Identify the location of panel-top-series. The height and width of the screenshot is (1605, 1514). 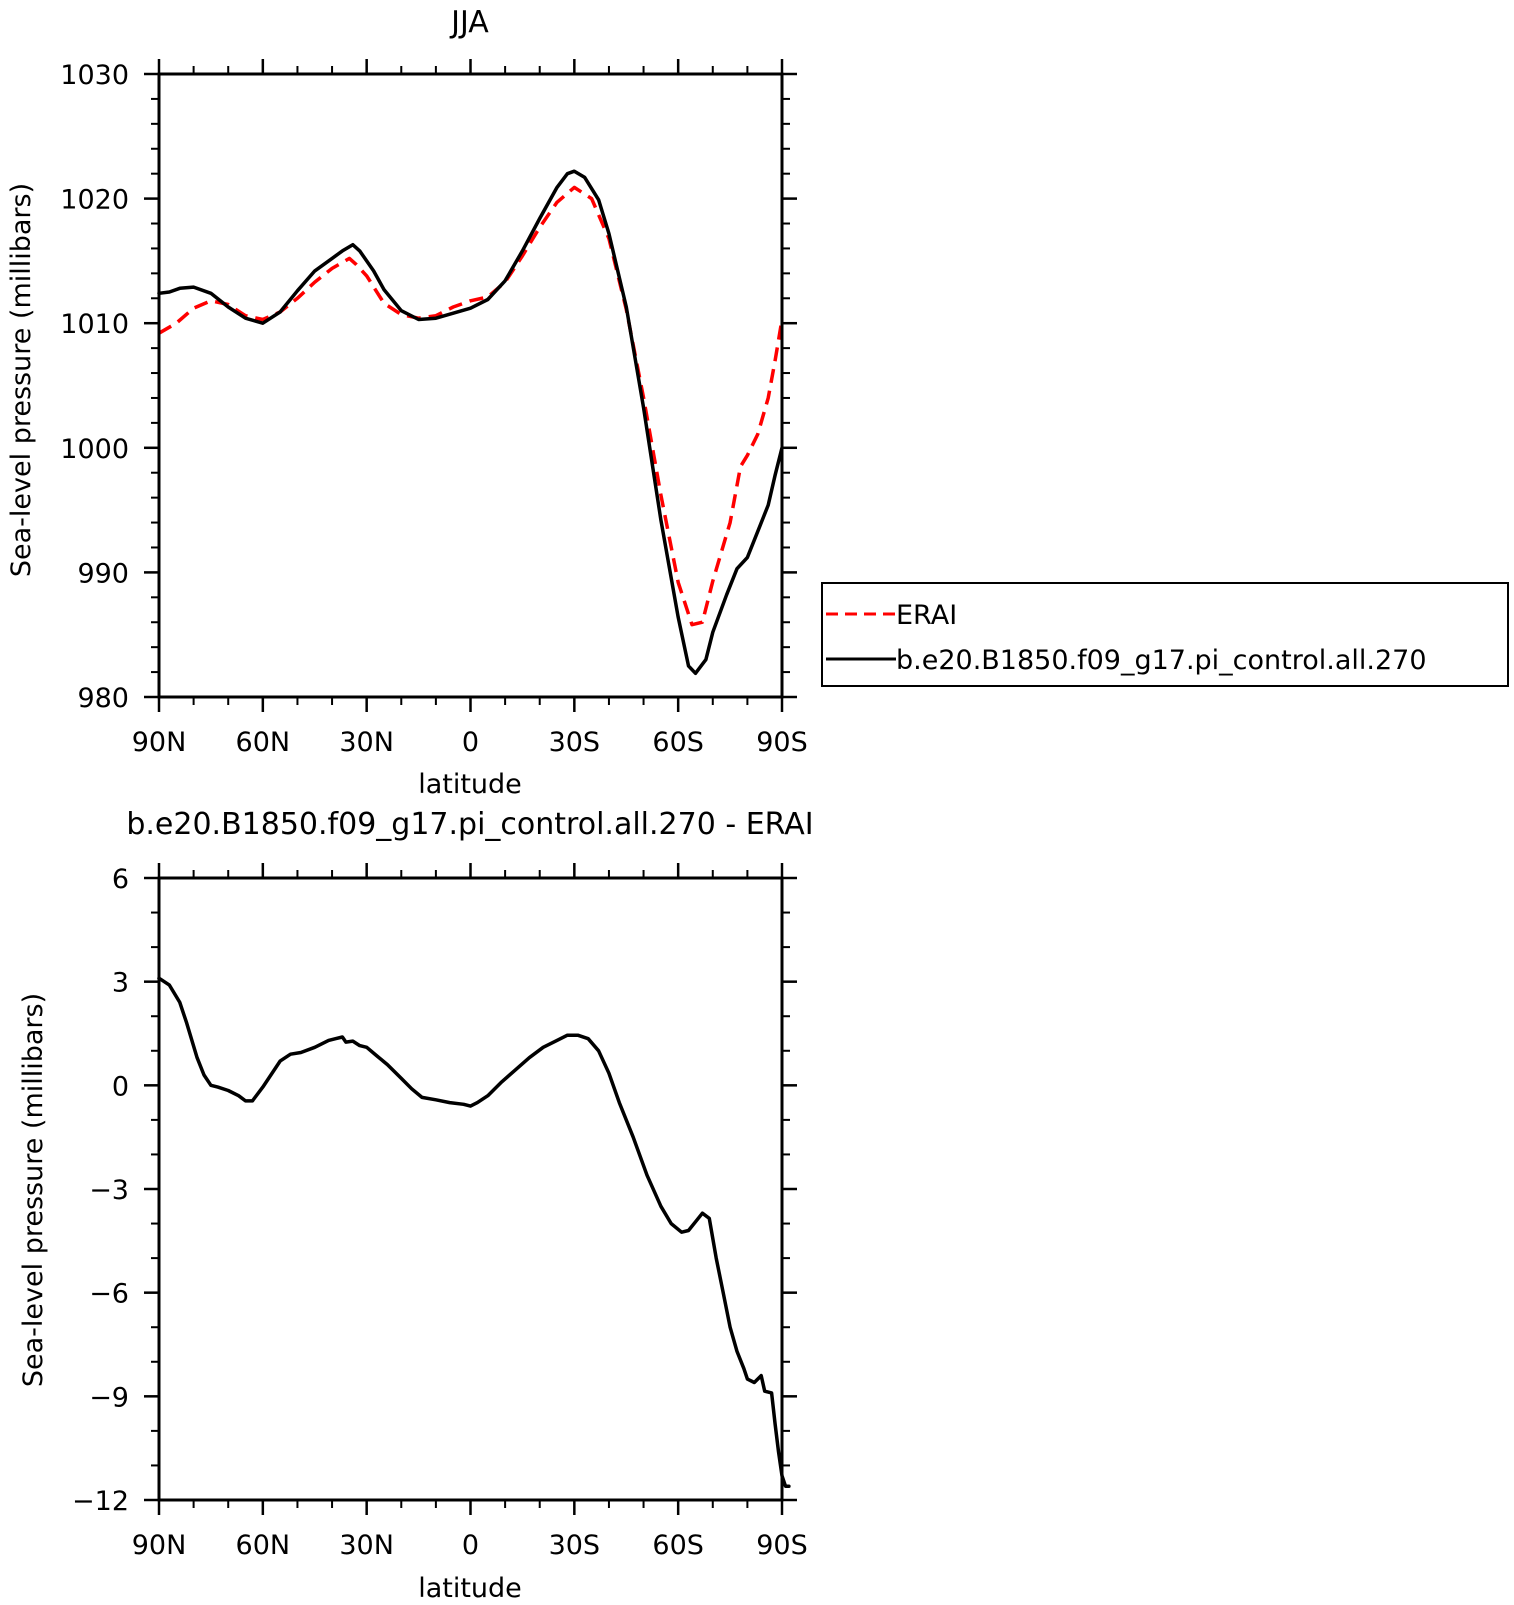
(470, 422).